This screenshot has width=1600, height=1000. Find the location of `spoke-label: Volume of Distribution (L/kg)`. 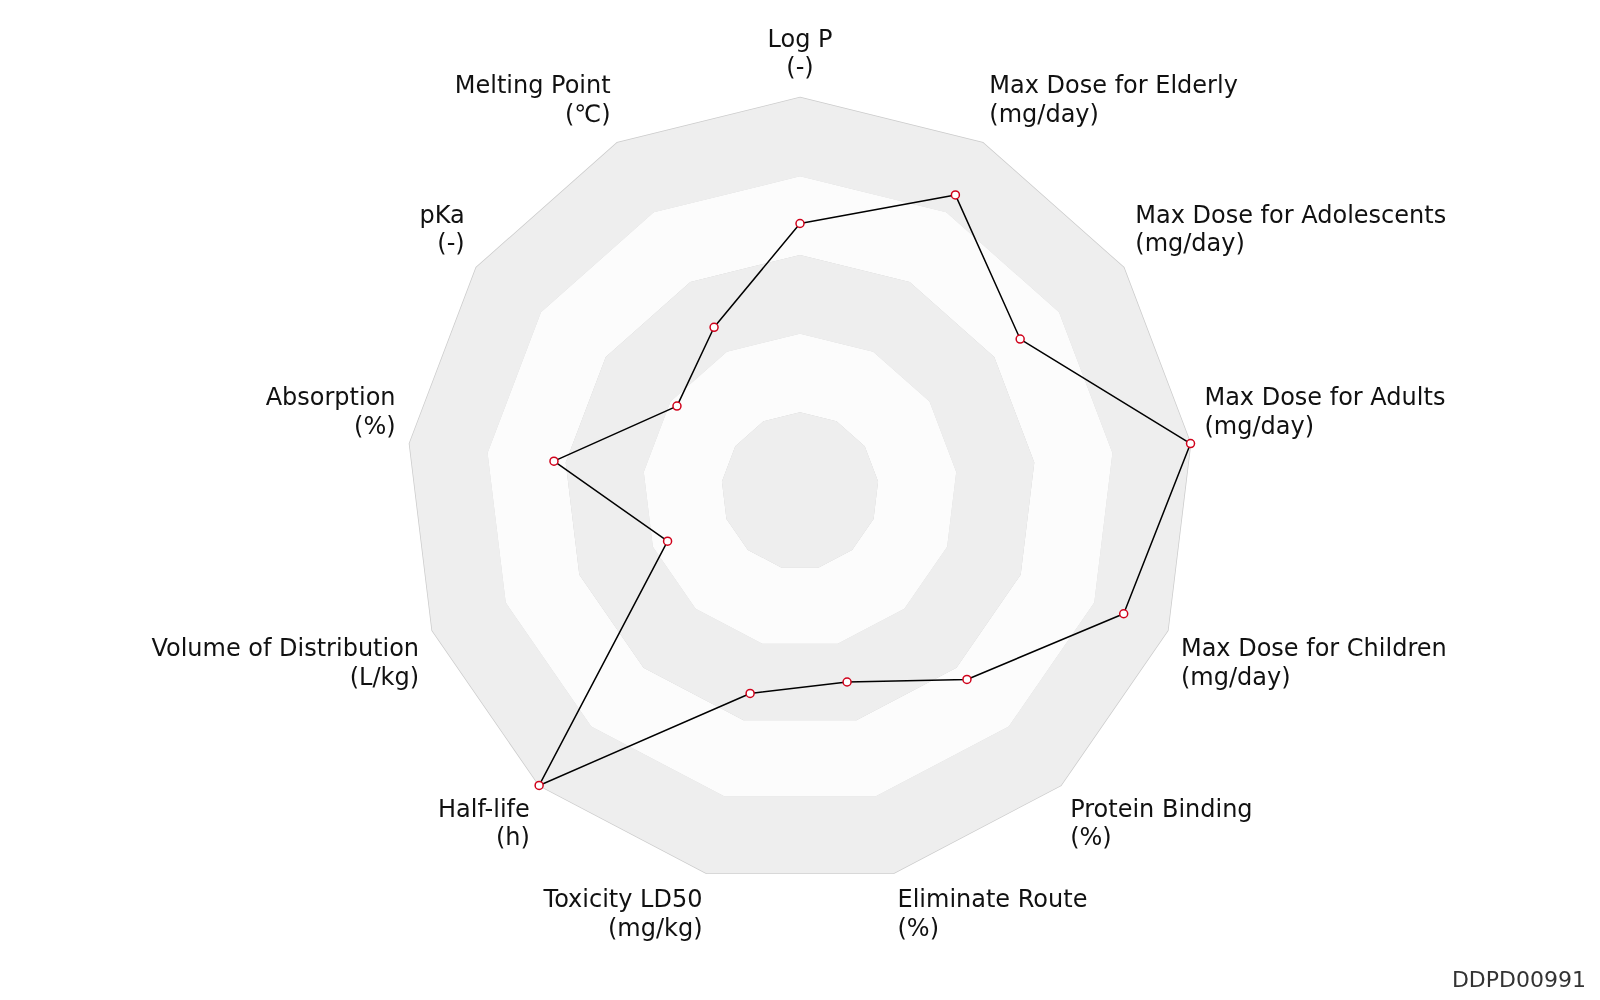

spoke-label: Volume of Distribution (L/kg) is located at coordinates (285, 662).